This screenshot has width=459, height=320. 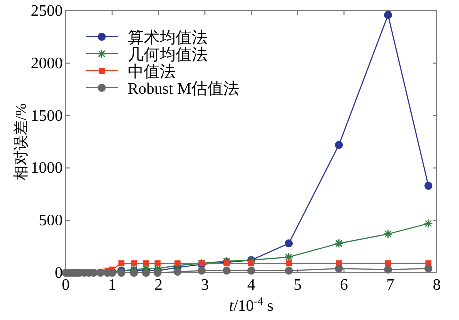 What do you see at coordinates (51, 221) in the screenshot?
I see `y-tick-label: 500` at bounding box center [51, 221].